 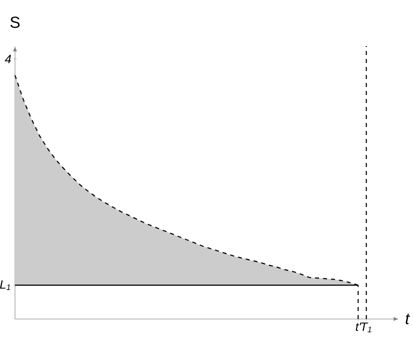 What do you see at coordinates (408, 319) in the screenshot?
I see `x-axis-title: t` at bounding box center [408, 319].